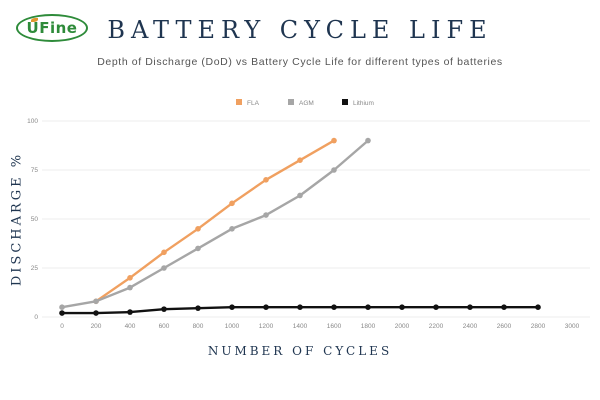 The height and width of the screenshot is (400, 600). What do you see at coordinates (198, 326) in the screenshot?
I see `x-tick-label: 800` at bounding box center [198, 326].